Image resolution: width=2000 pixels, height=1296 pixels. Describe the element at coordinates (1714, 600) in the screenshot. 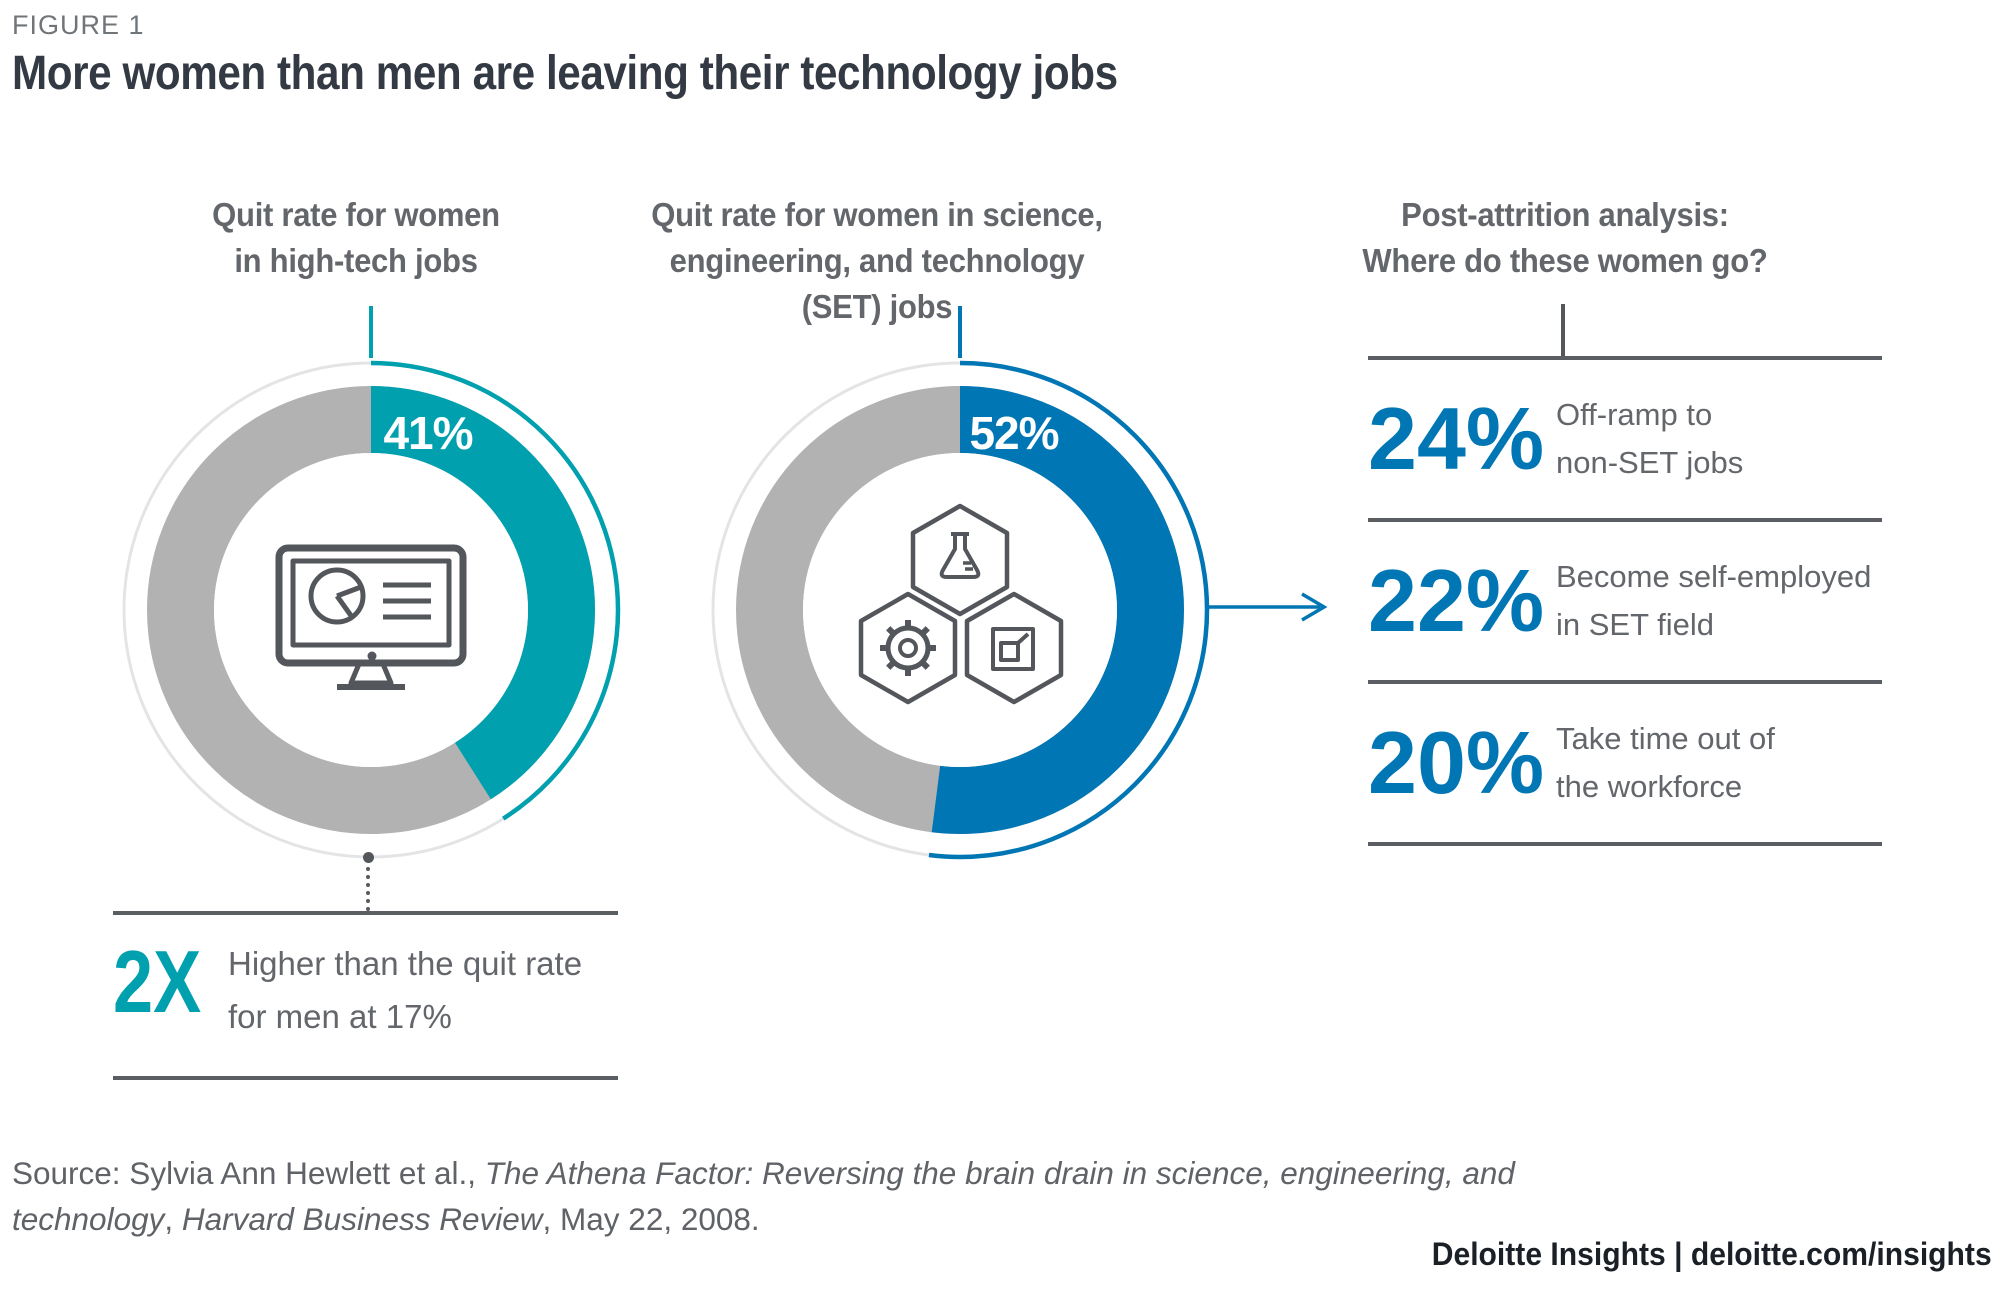

I see `selfemployed-label: Become self-employed in SET field` at that location.